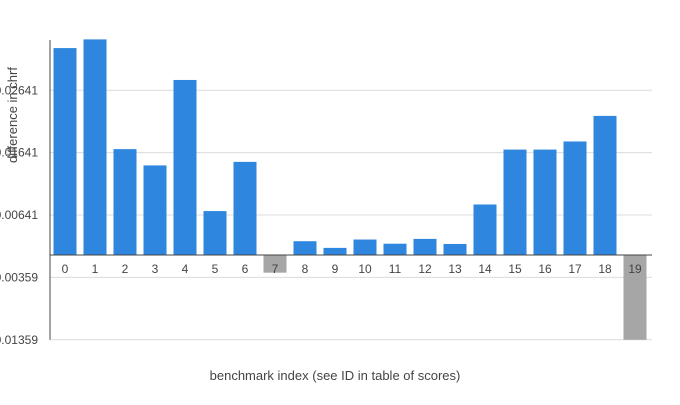 This screenshot has width=680, height=405. I want to click on x-tick-label: 6, so click(245, 269).